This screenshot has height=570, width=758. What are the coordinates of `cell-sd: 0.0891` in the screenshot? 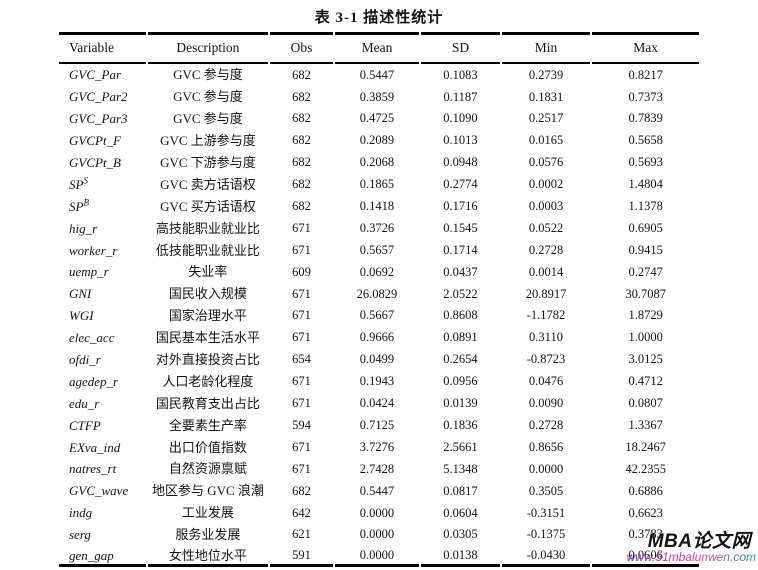 It's located at (460, 337).